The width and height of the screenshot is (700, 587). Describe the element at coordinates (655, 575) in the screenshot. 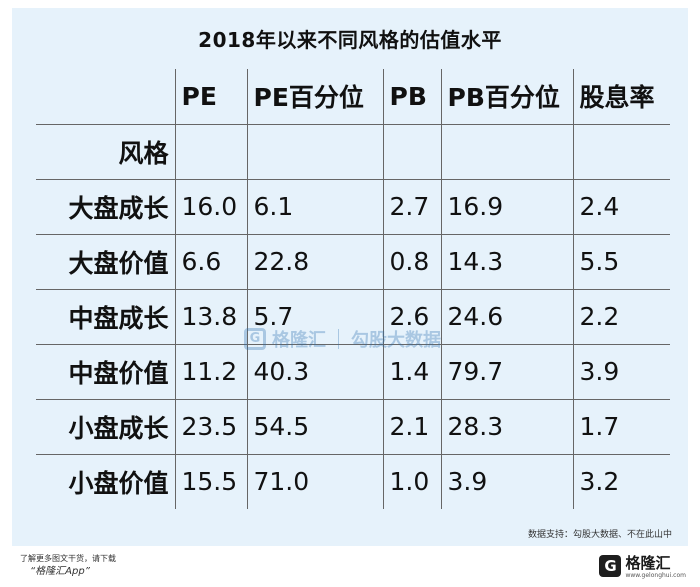

I see `footer-url: www.gelonghui.com` at that location.